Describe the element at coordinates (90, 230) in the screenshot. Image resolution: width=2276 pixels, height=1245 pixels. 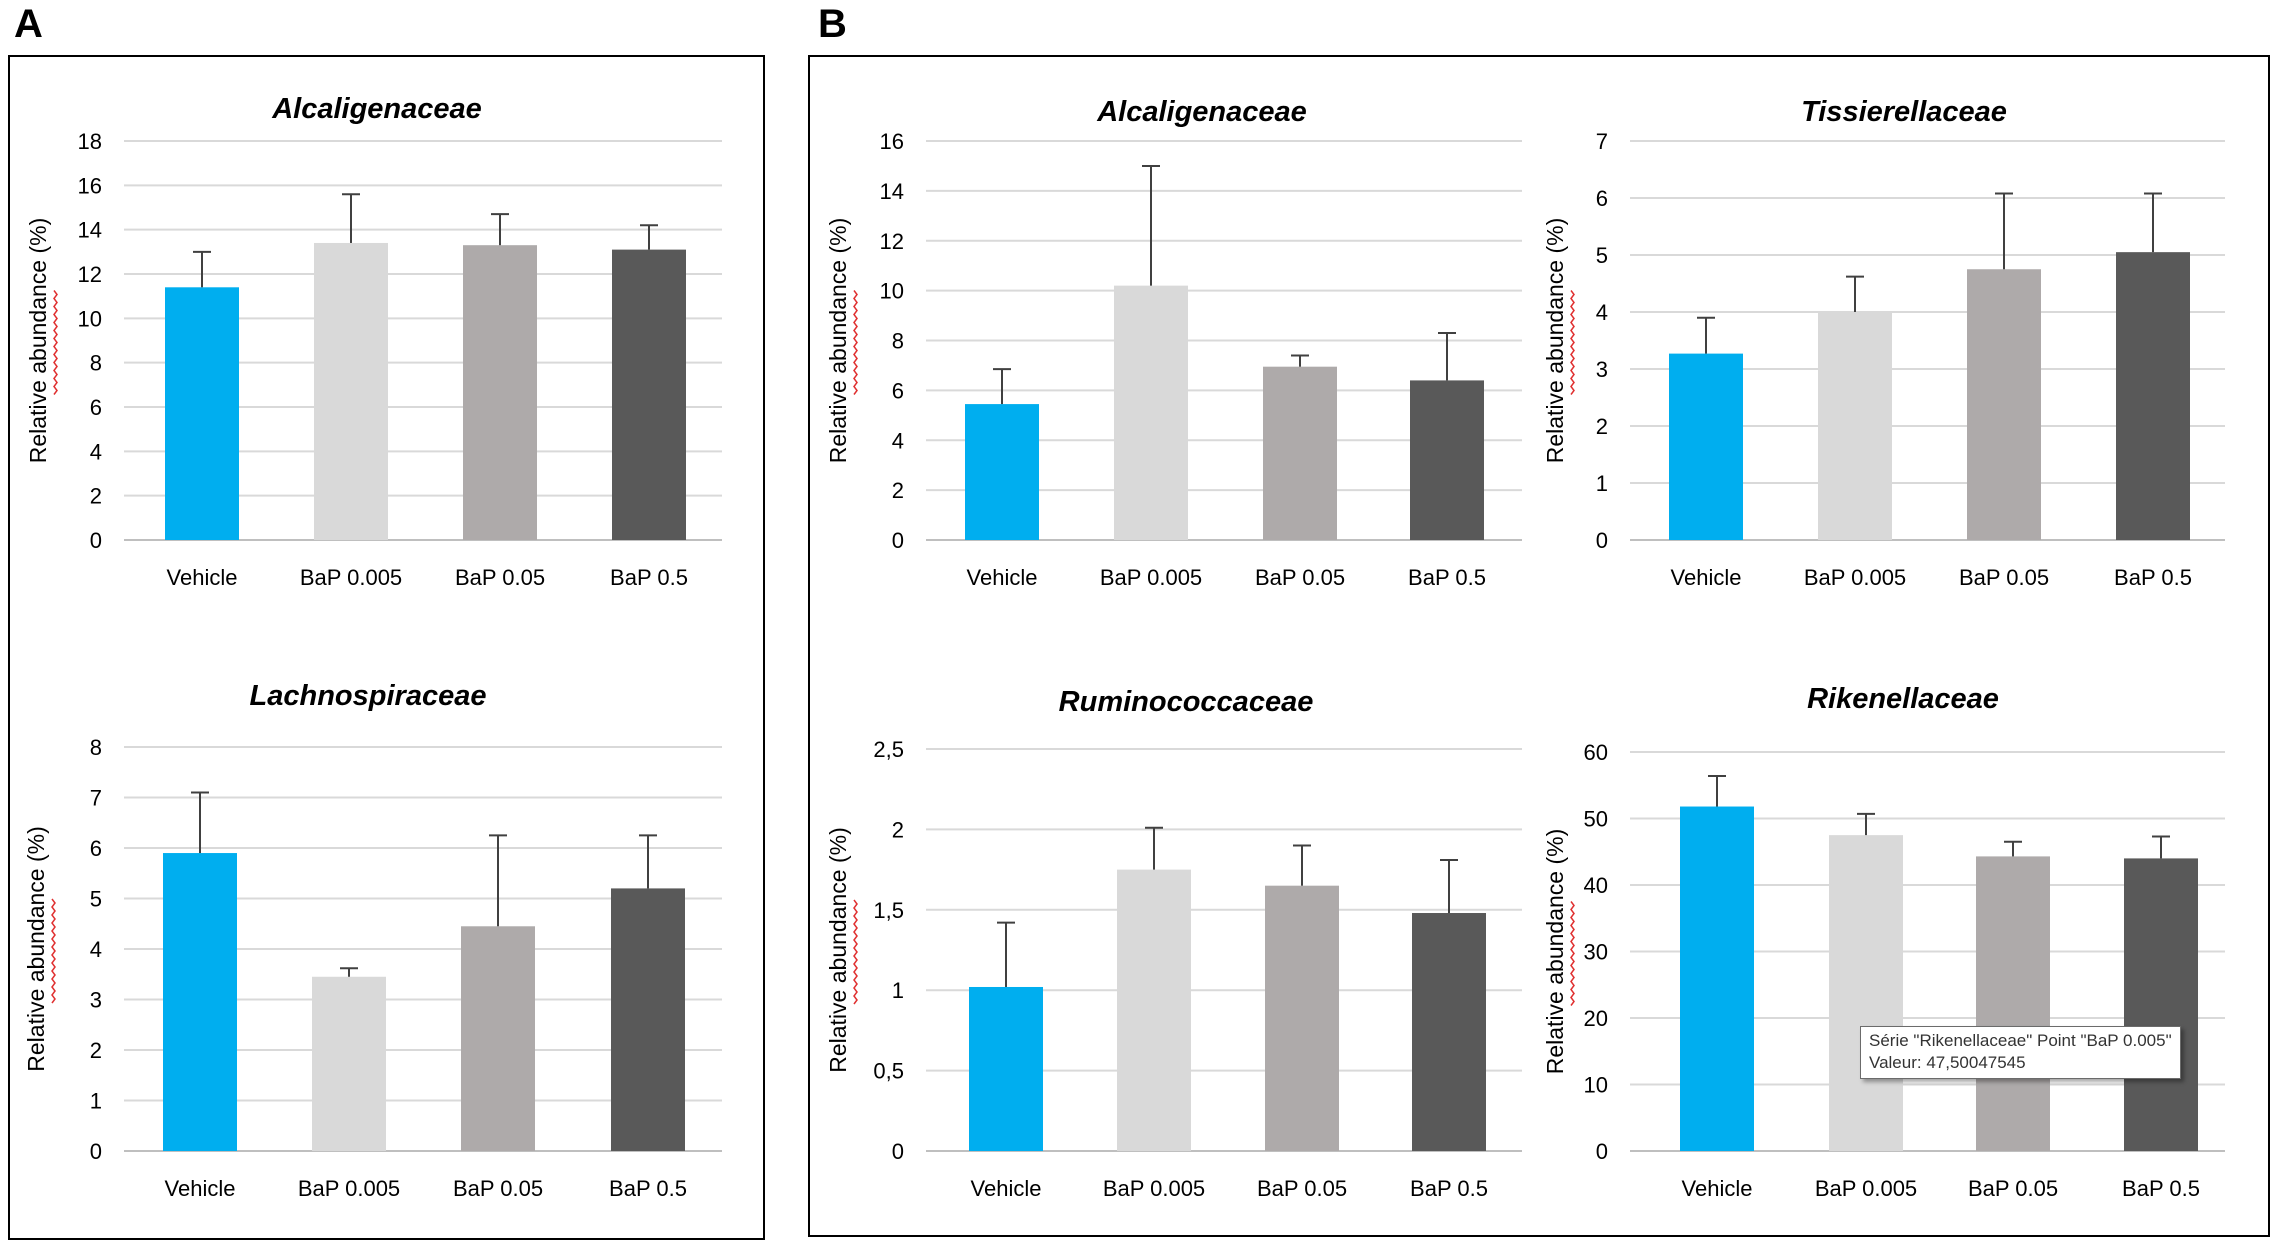
I see `y-tick-label: 14` at that location.